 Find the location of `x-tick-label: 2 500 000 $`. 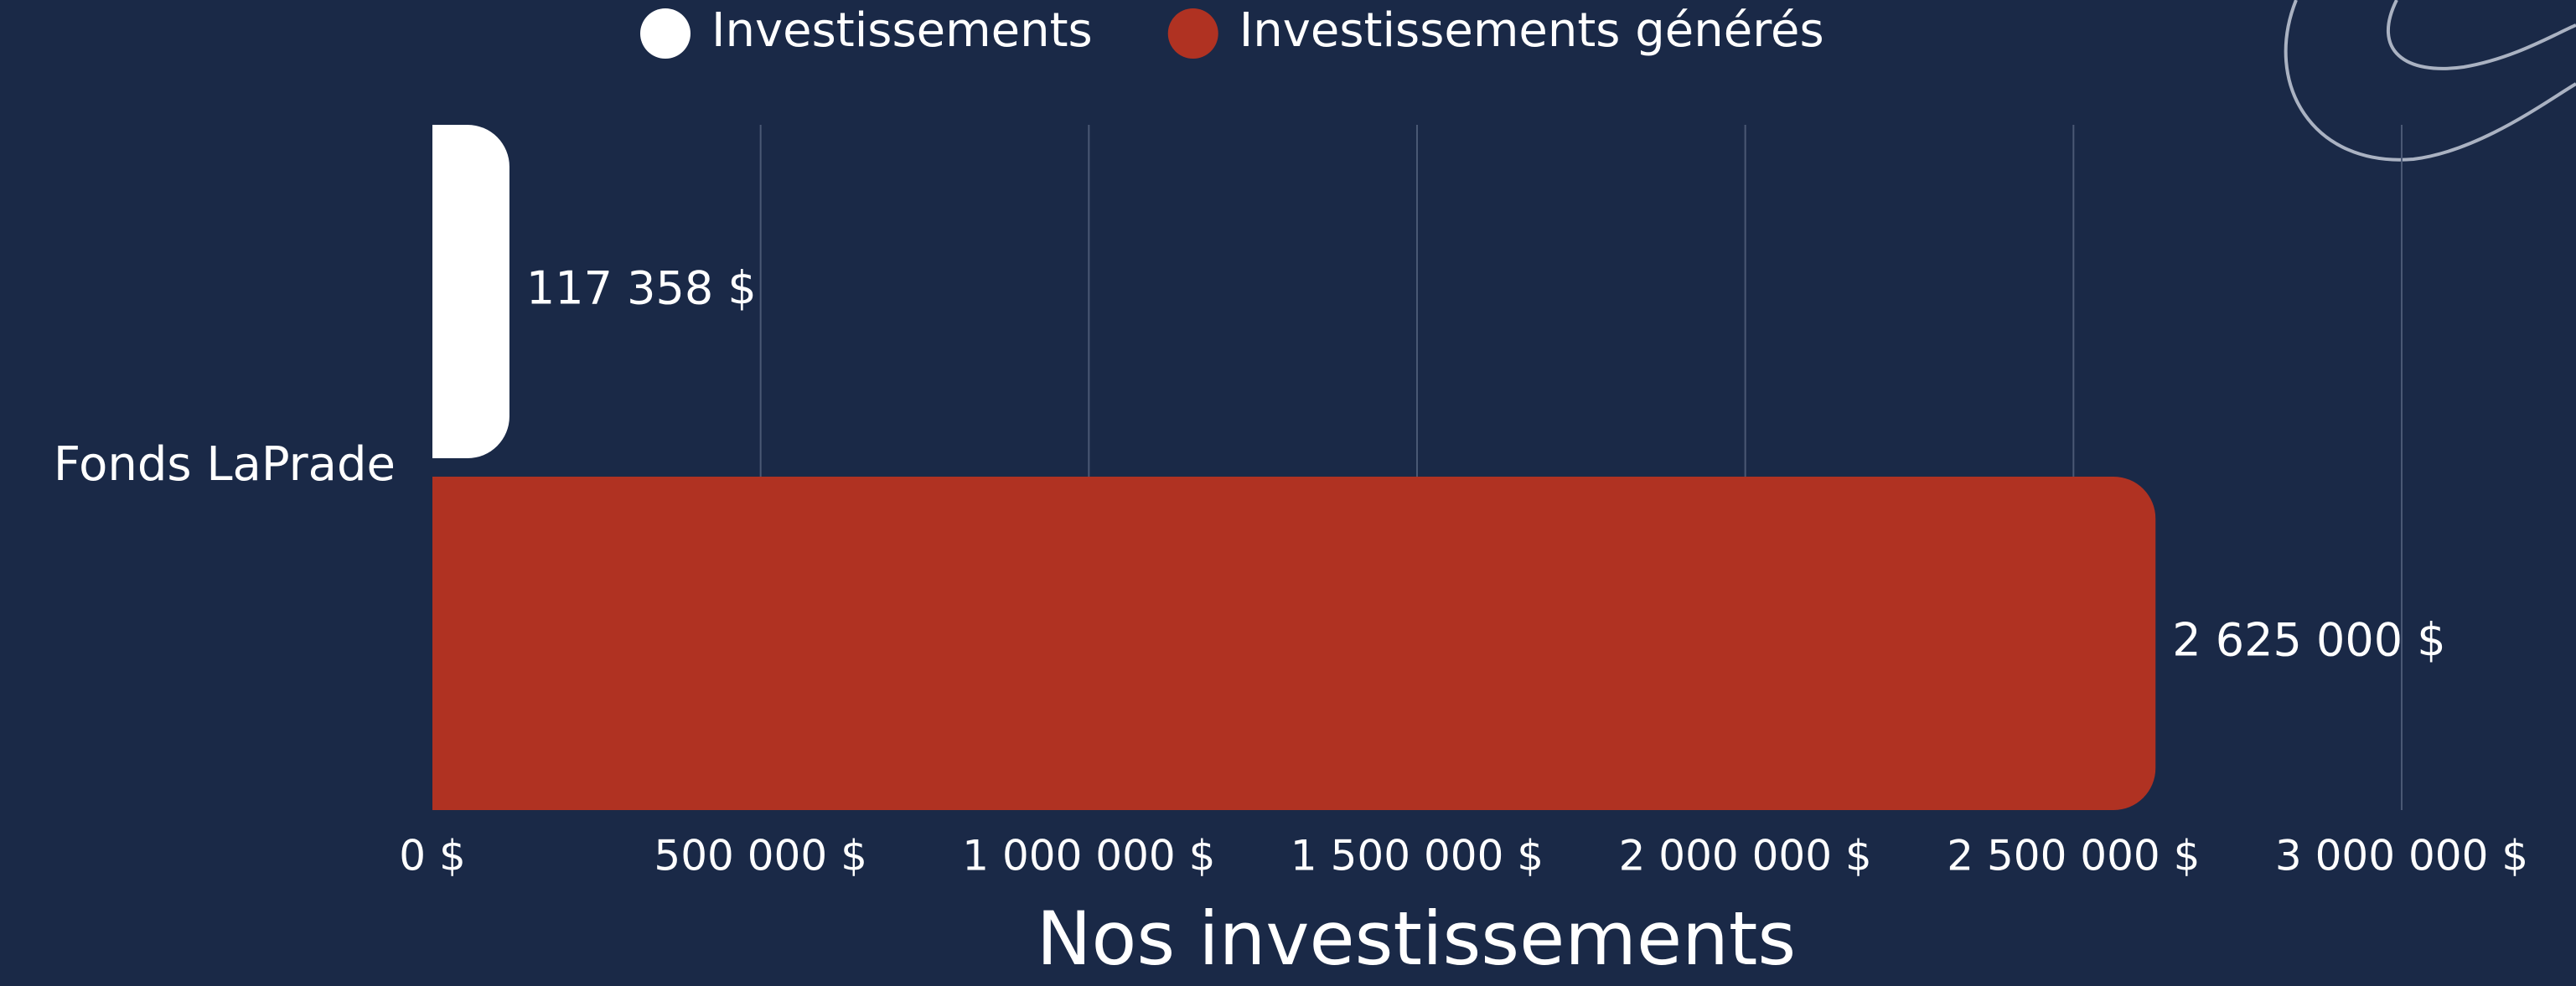

x-tick-label: 2 500 000 $ is located at coordinates (2073, 856).